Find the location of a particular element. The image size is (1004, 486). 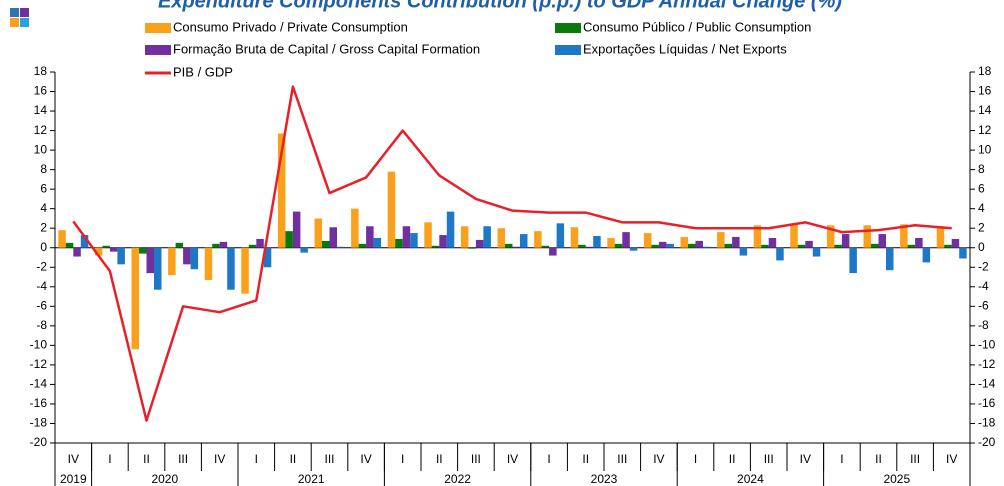

y2-tick-label: 16 is located at coordinates (985, 91).